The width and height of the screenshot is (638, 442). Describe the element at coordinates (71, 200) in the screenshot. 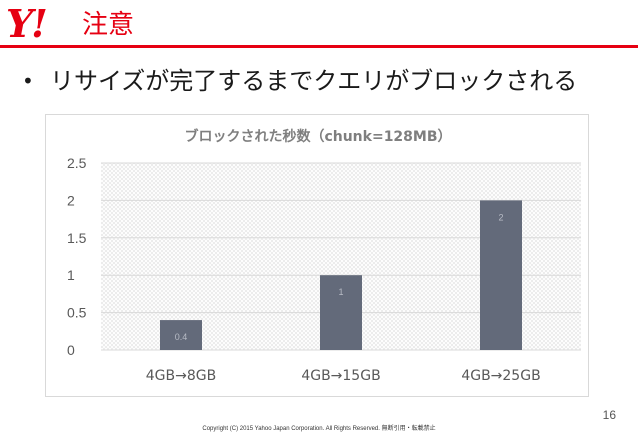

I see `y-tick-label: 2` at that location.